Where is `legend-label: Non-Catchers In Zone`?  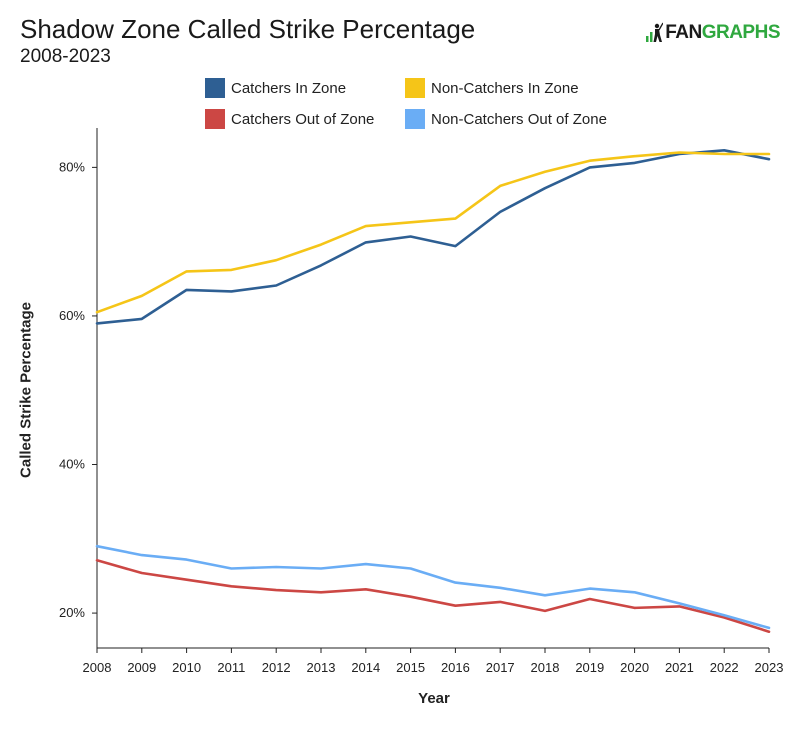 legend-label: Non-Catchers In Zone is located at coordinates (505, 88).